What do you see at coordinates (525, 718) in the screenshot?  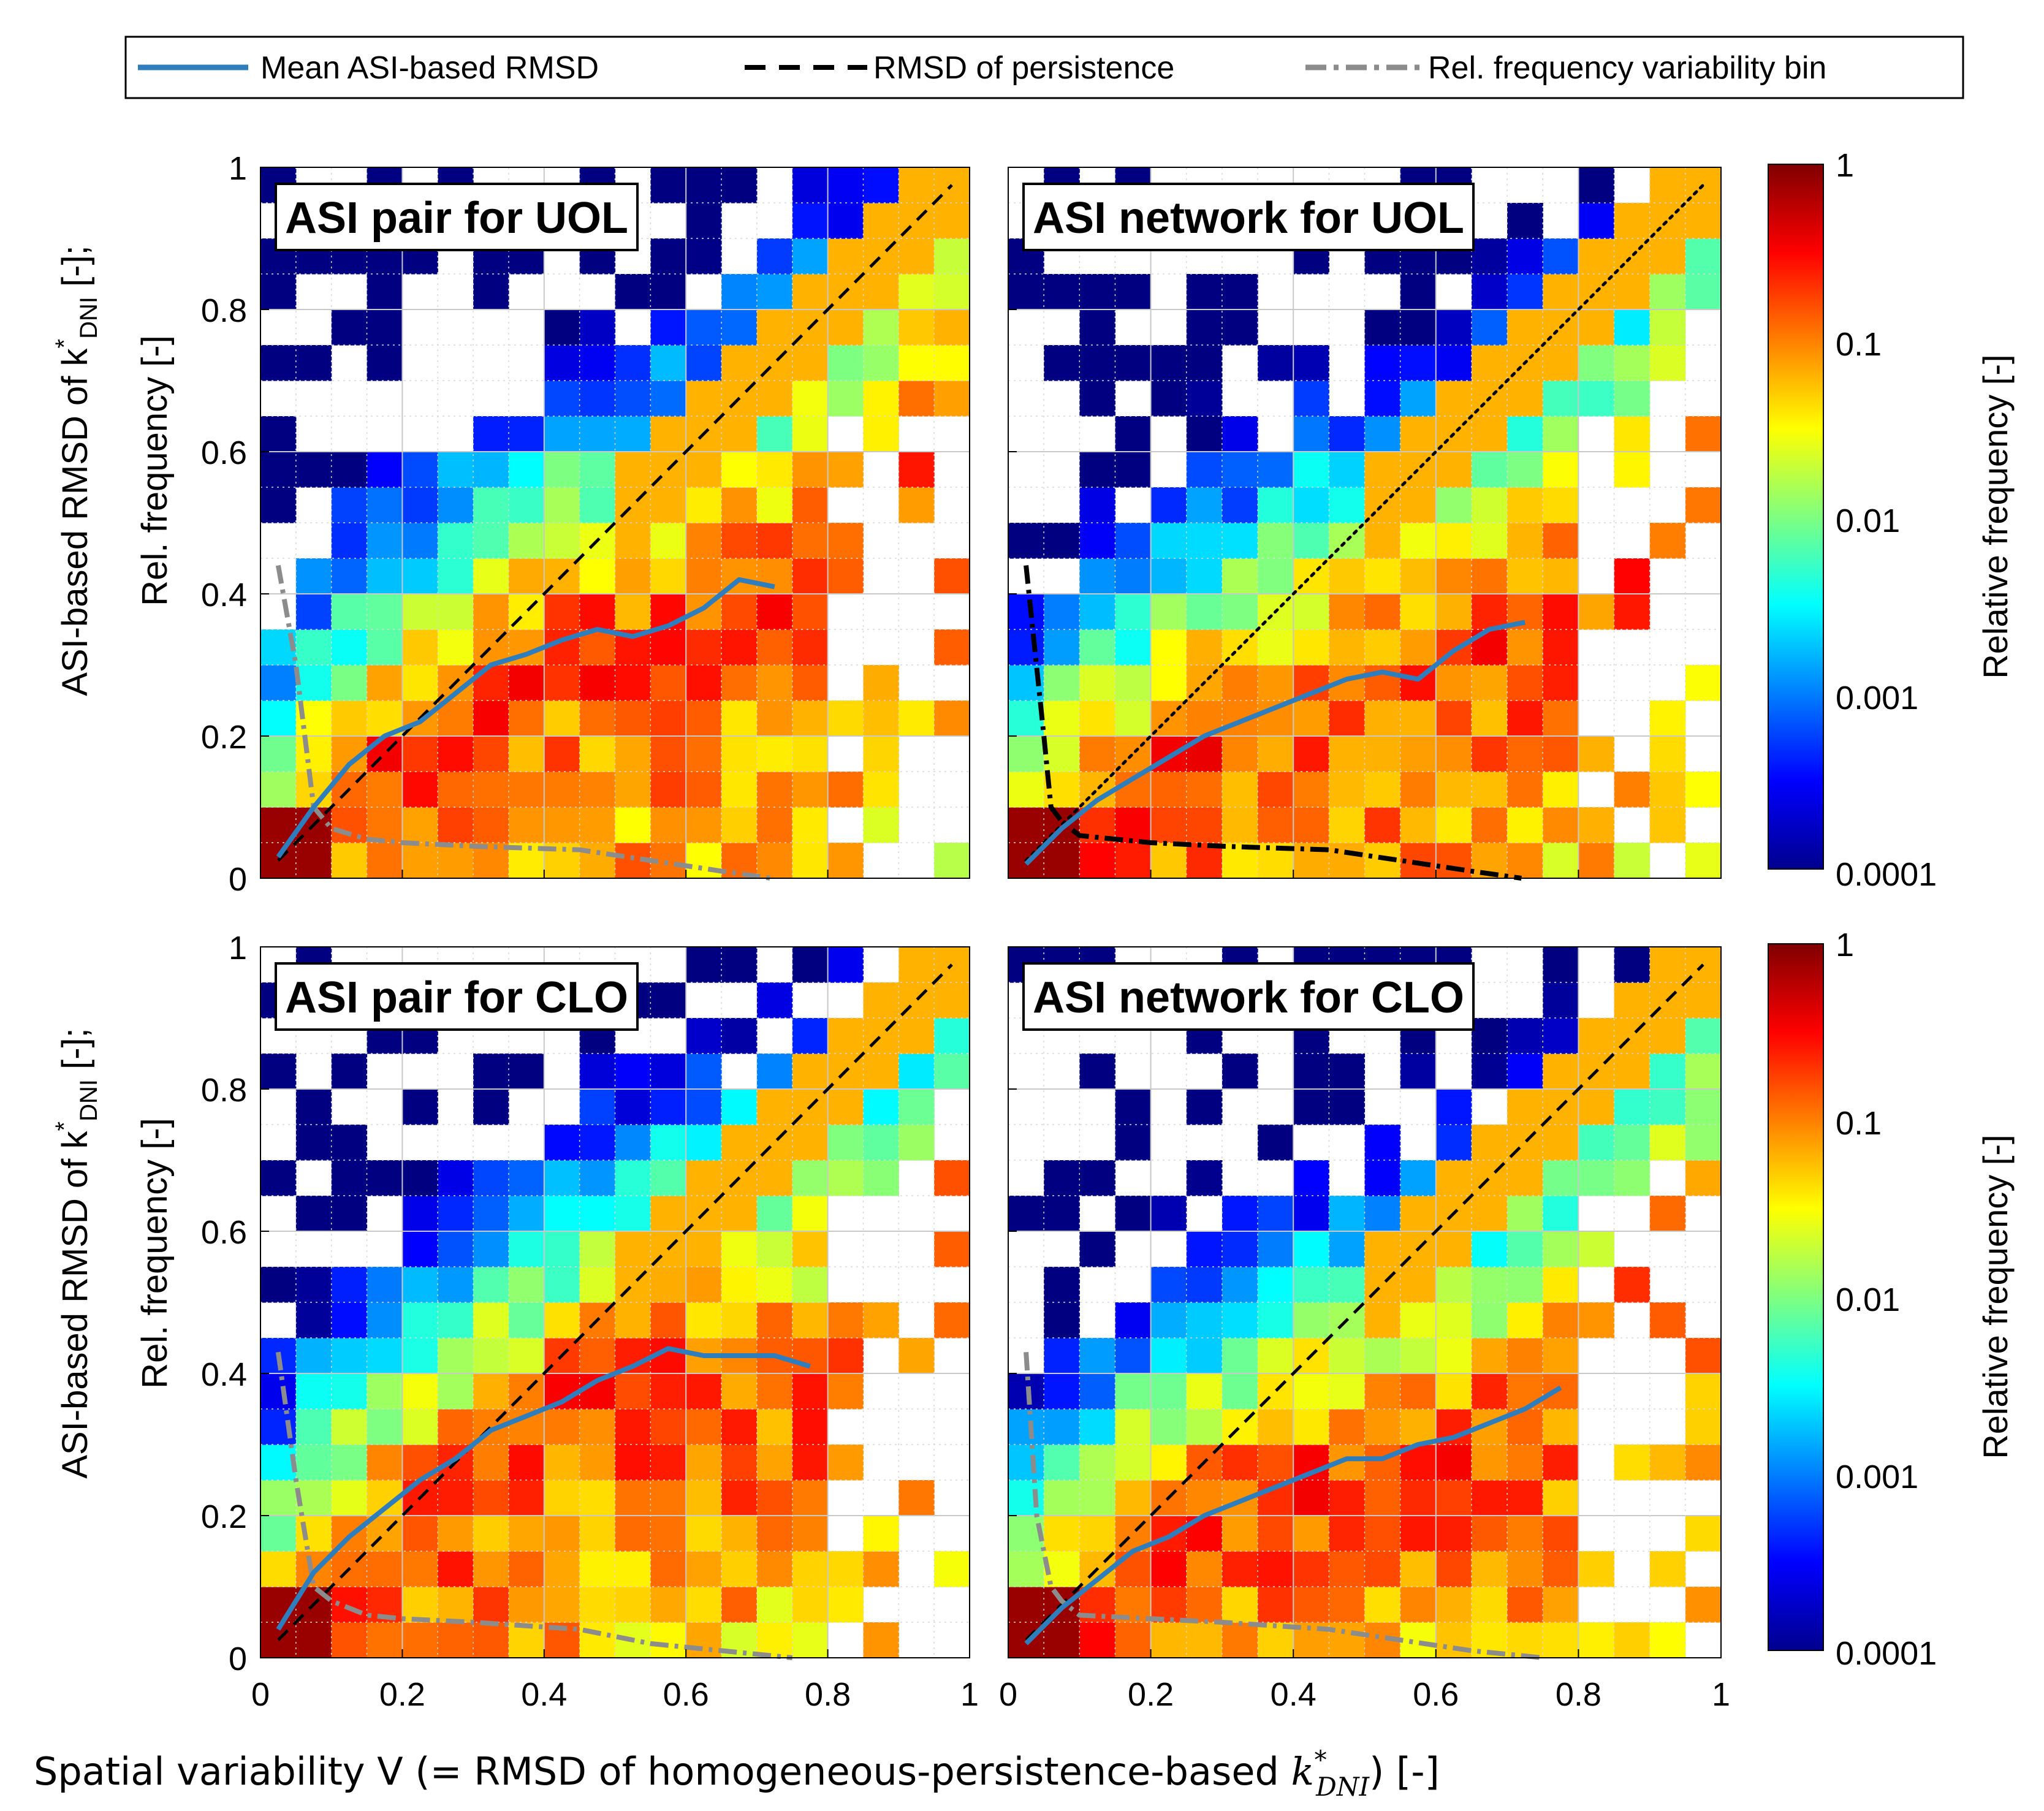 I see `mean-rmsd-line` at bounding box center [525, 718].